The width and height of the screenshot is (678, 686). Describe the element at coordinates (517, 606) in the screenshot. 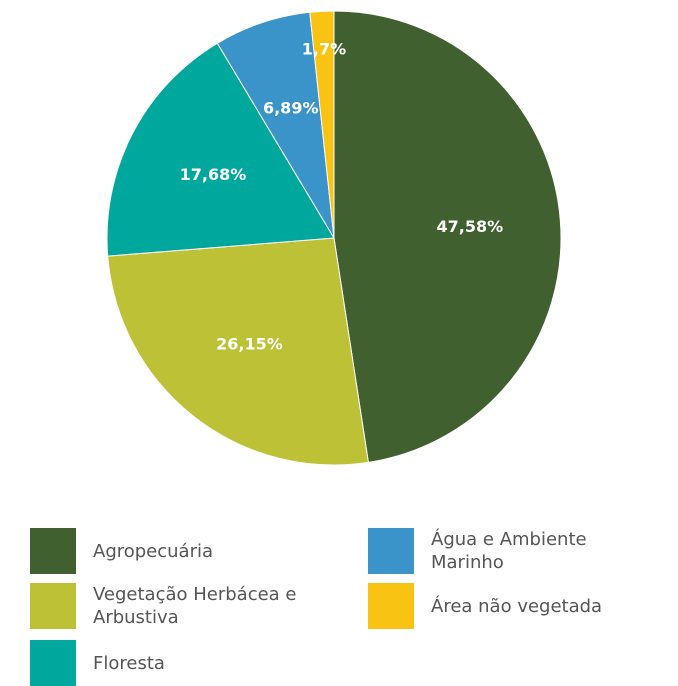

I see `legend-label: Área não vegetada` at that location.